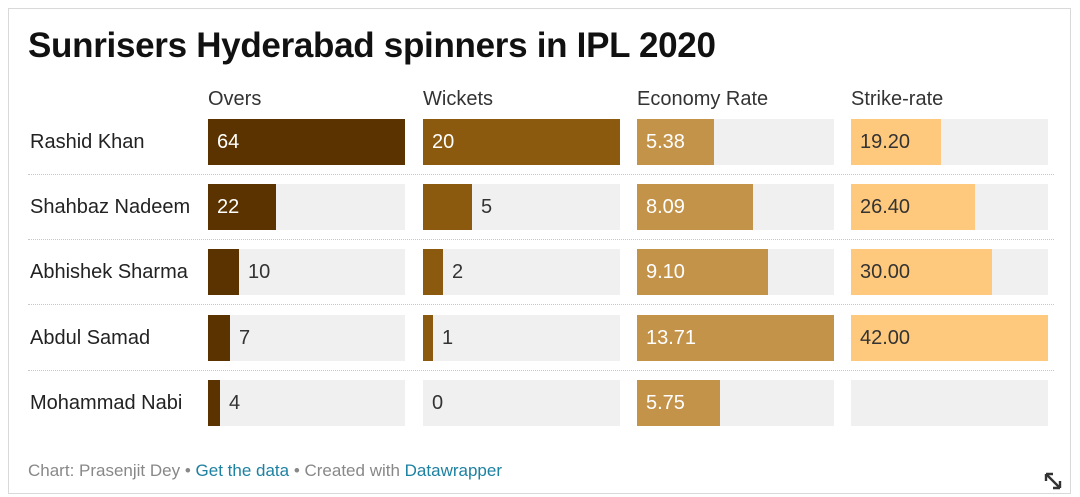  What do you see at coordinates (949, 403) in the screenshot?
I see `bar-track-strike_rate` at bounding box center [949, 403].